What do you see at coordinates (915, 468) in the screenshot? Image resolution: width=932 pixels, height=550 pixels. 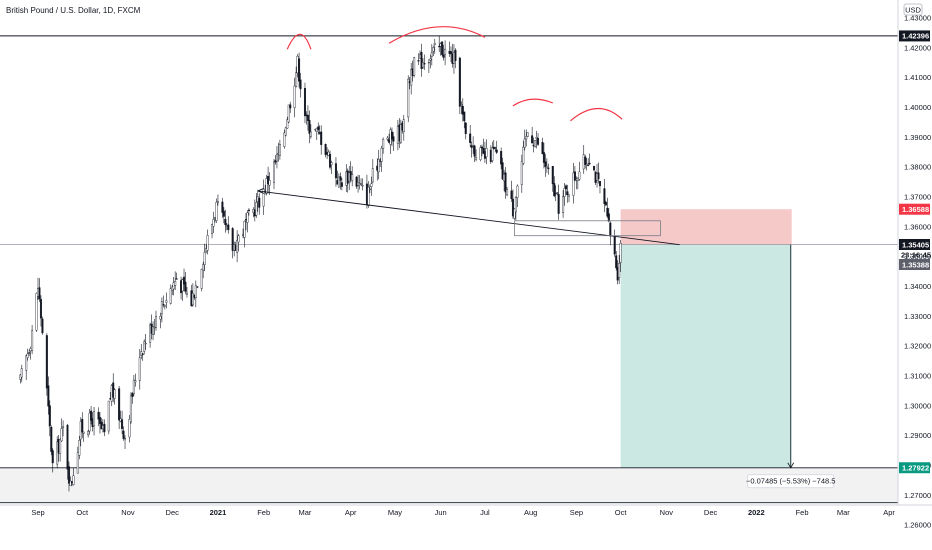 I see `target-price-tag: 1.27922` at bounding box center [915, 468].